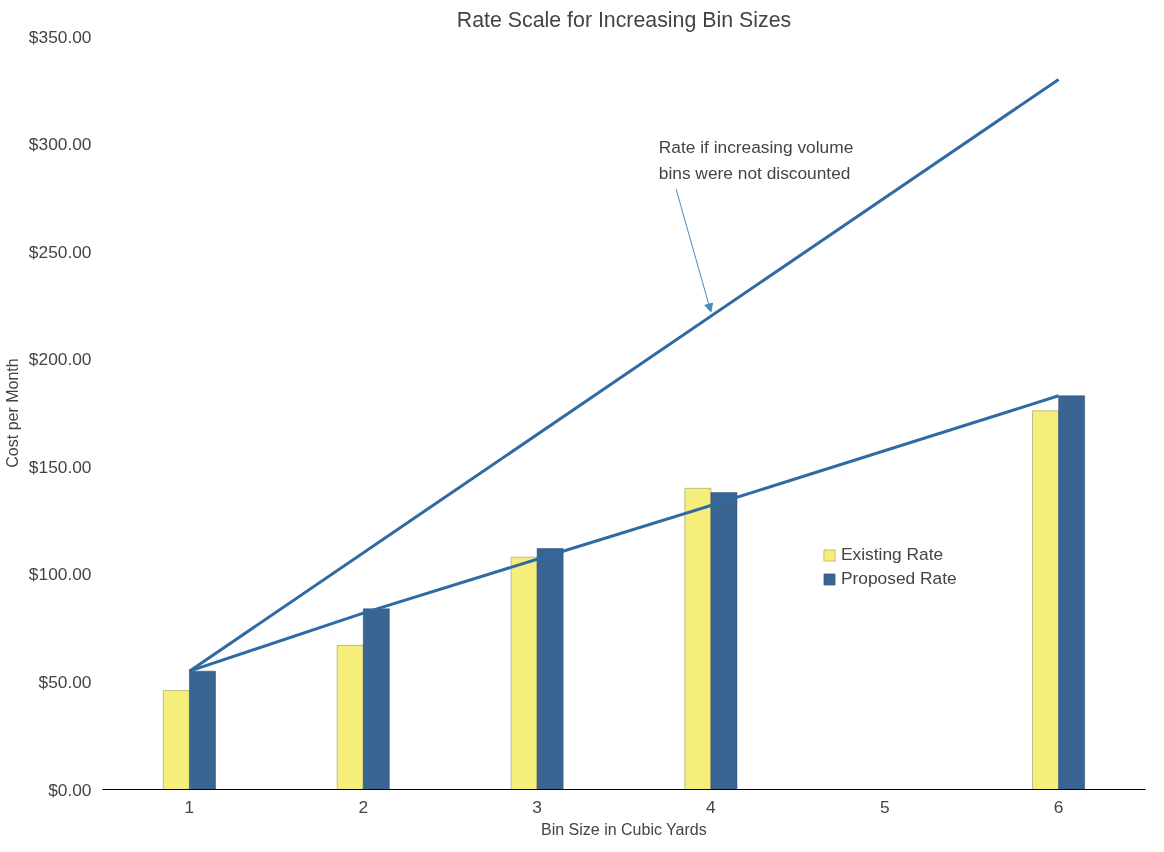  I want to click on x-tick-label: 2, so click(363, 806).